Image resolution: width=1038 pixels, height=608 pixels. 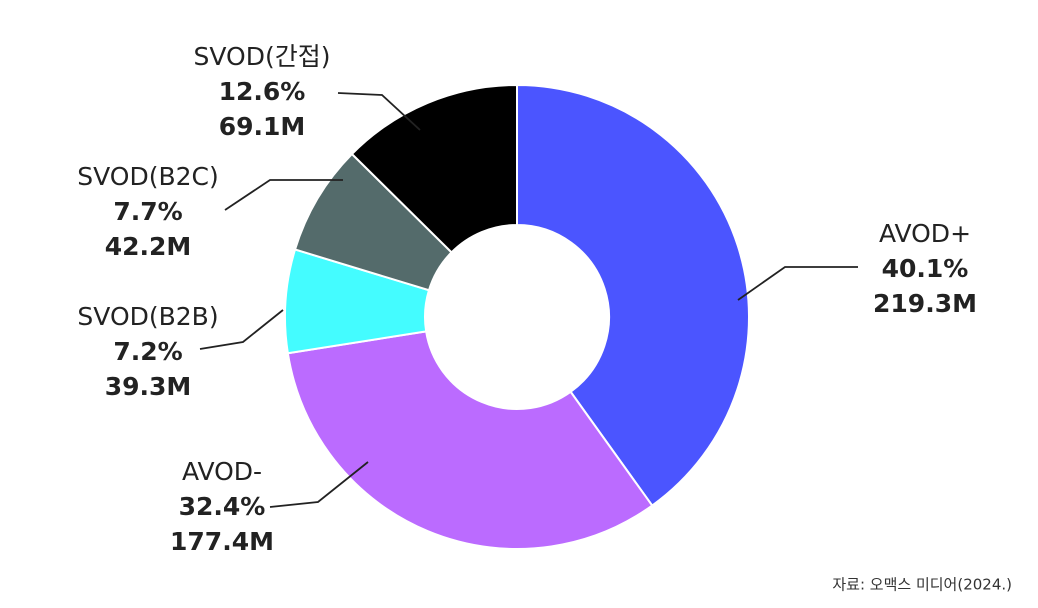 I want to click on source-note: 자료: 오맥스 미디어(2024.), so click(x=922, y=585).